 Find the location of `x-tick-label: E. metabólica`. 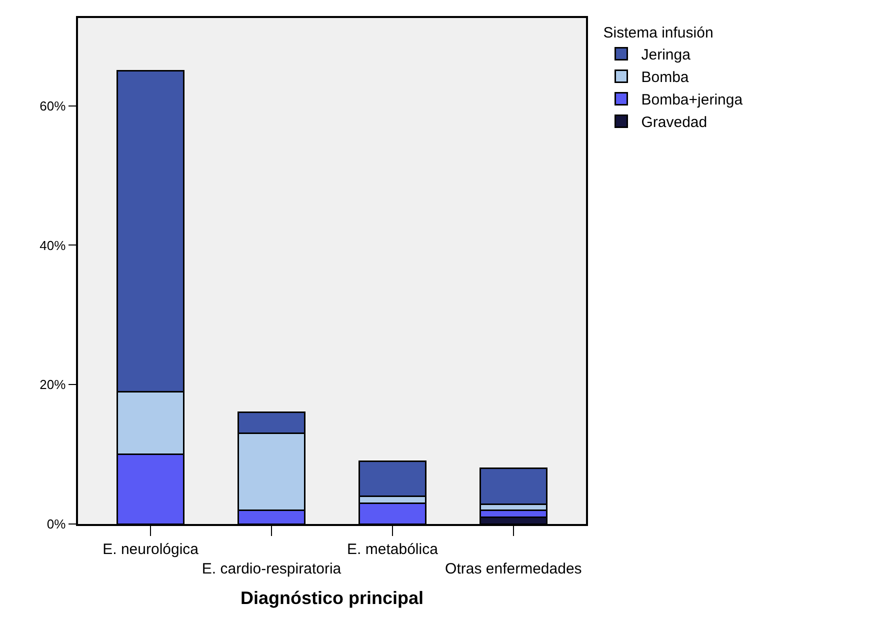

x-tick-label: E. metabólica is located at coordinates (393, 549).